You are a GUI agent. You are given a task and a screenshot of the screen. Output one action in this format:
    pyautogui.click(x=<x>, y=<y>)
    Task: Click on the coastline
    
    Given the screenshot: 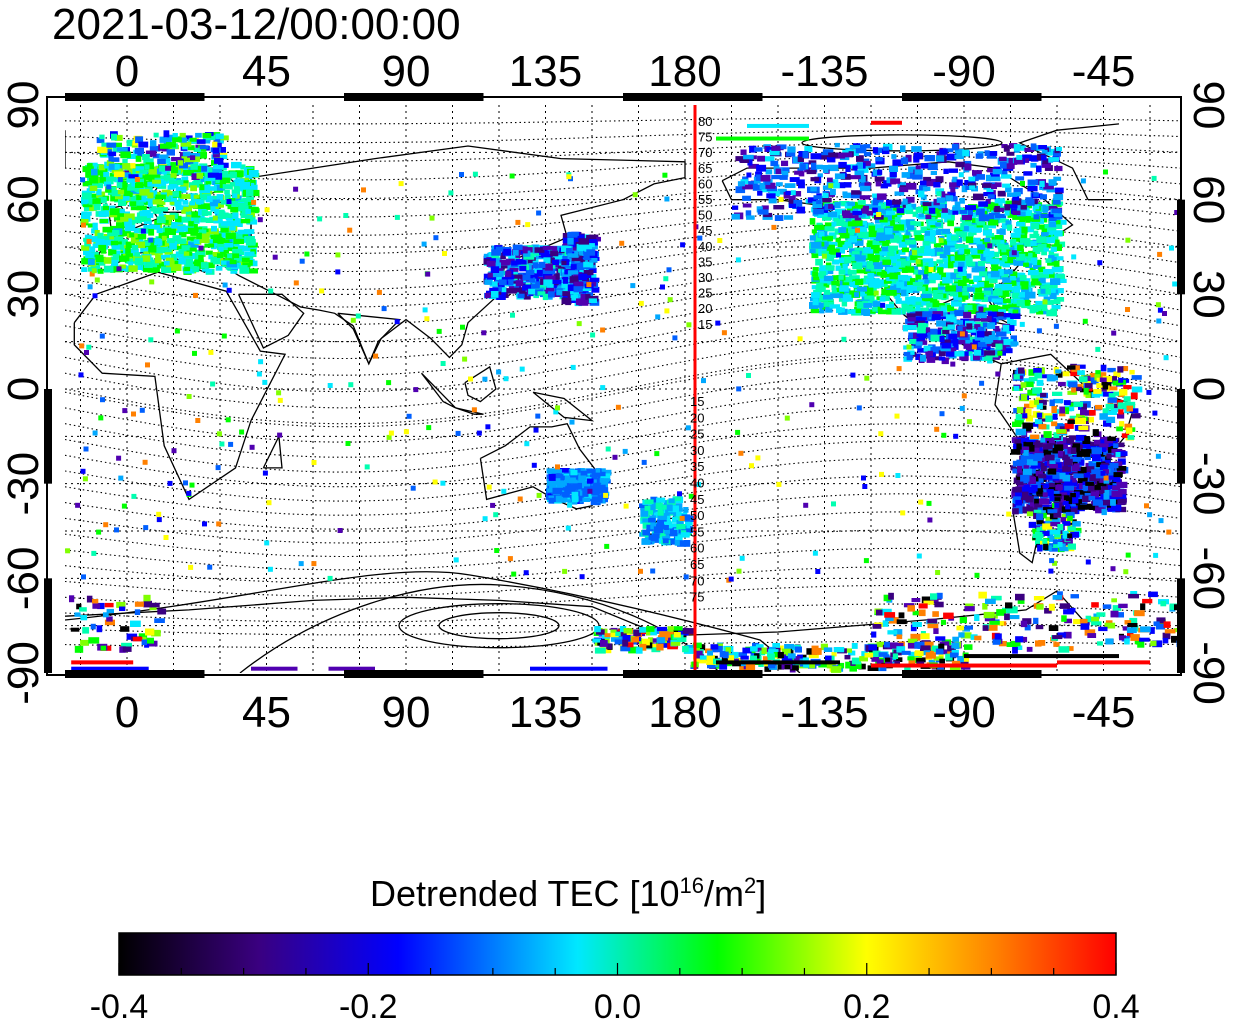 What is the action you would take?
    pyautogui.click(x=180, y=386)
    